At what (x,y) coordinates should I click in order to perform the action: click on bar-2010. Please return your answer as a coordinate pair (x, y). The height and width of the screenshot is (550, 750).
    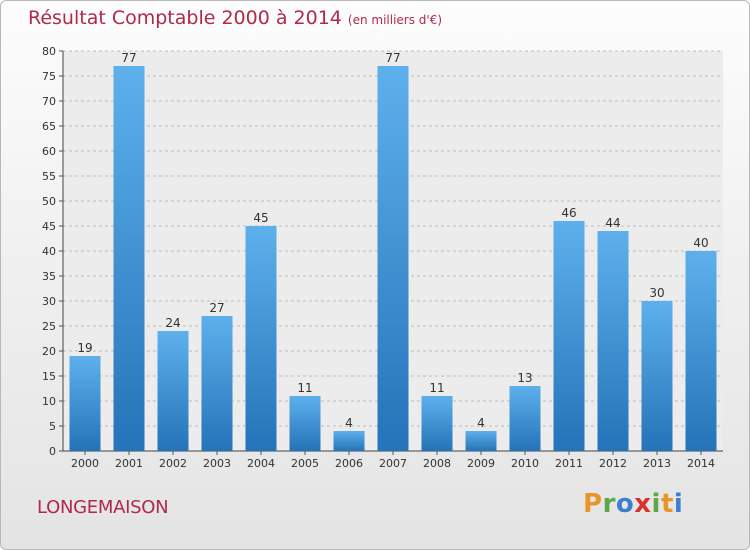
    Looking at the image, I should click on (525, 418).